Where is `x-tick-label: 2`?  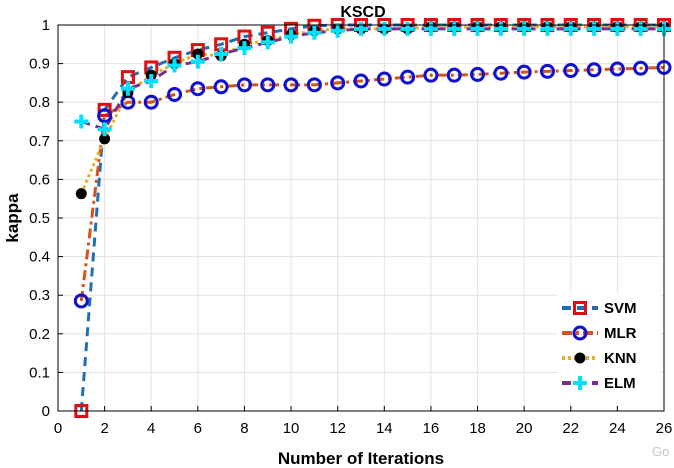 x-tick-label: 2 is located at coordinates (104, 428).